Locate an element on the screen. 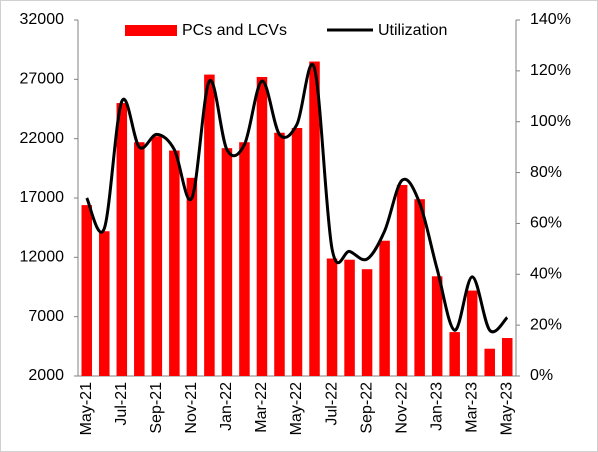 The width and height of the screenshot is (598, 452). y2-tick-label: 80% is located at coordinates (546, 172).